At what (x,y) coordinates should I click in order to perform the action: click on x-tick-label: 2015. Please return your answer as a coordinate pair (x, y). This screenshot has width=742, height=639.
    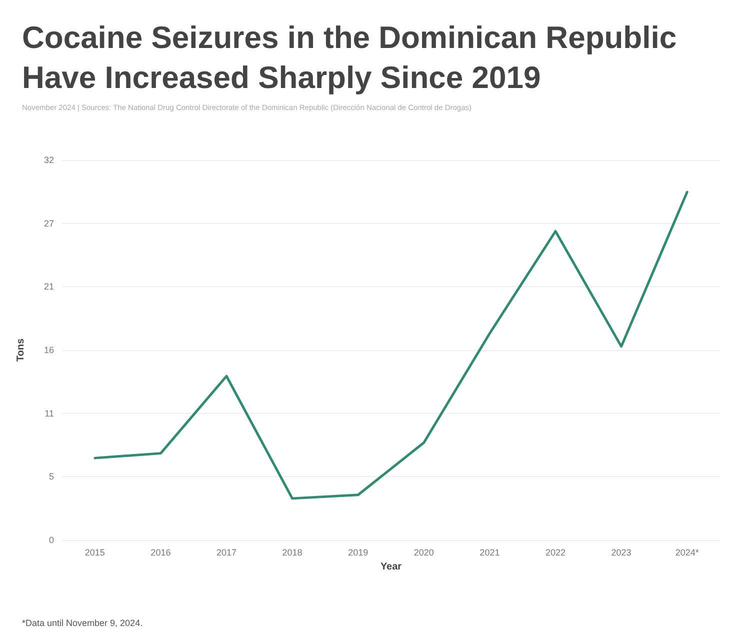
    Looking at the image, I should click on (94, 553).